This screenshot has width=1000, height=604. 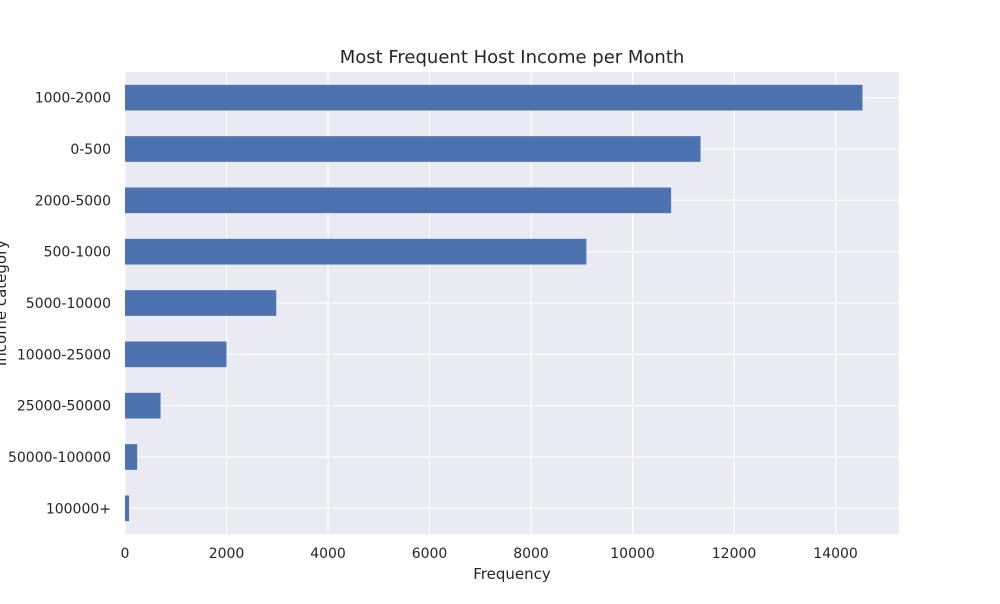 I want to click on x-tick-label: 10000, so click(x=632, y=554).